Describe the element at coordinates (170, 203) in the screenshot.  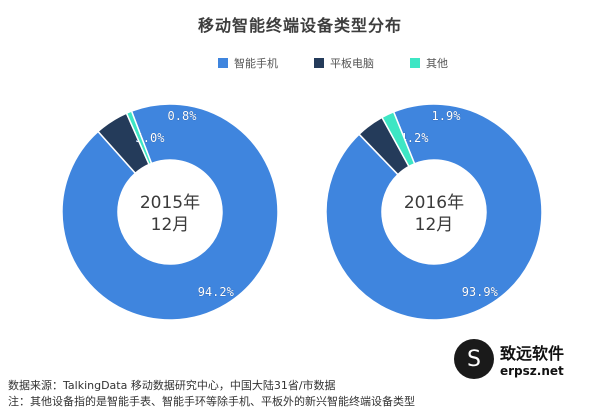
I see `center-label-0-line-0: 2015年` at that location.